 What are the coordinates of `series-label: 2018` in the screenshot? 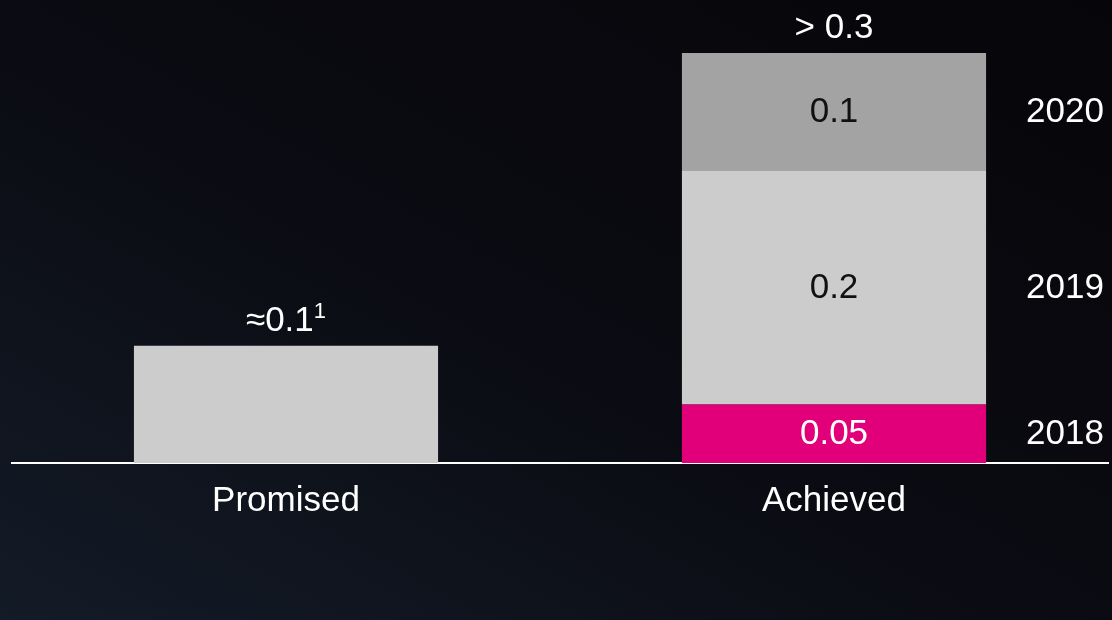 It's located at (1065, 432).